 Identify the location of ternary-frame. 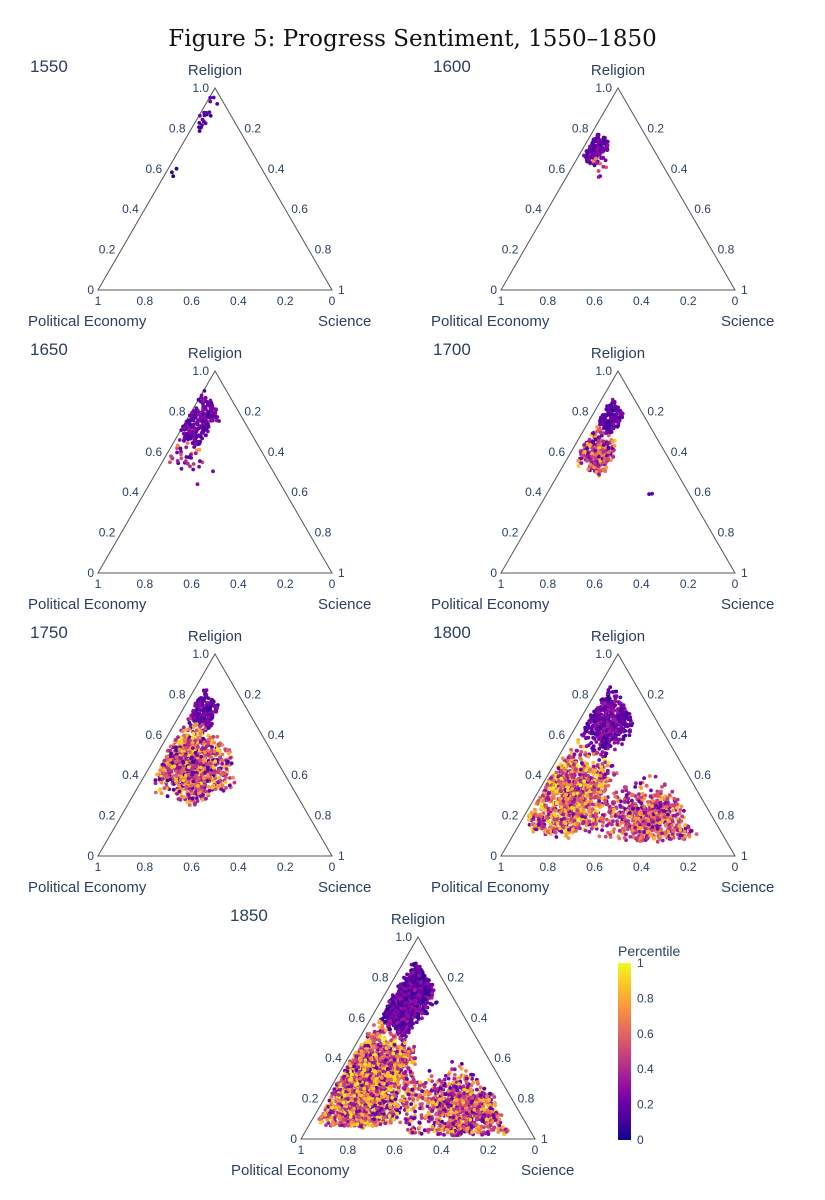
(215, 755).